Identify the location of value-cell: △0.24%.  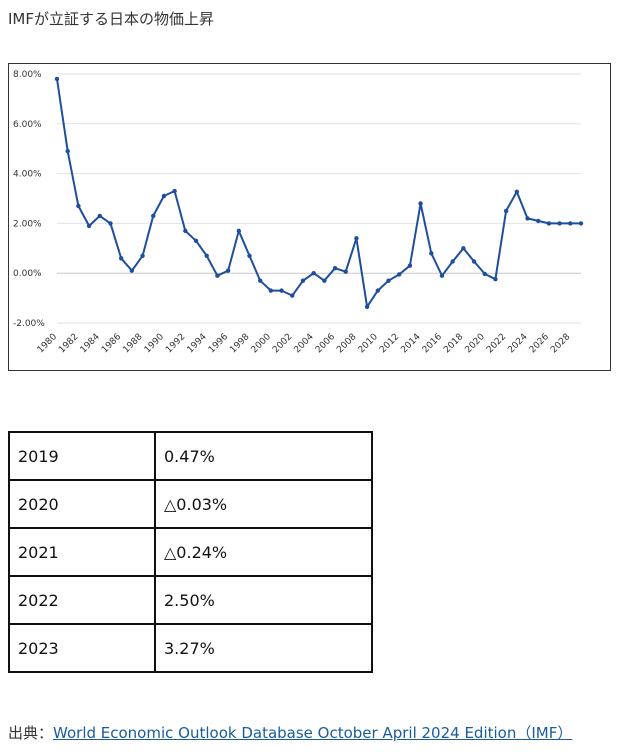
(263, 552).